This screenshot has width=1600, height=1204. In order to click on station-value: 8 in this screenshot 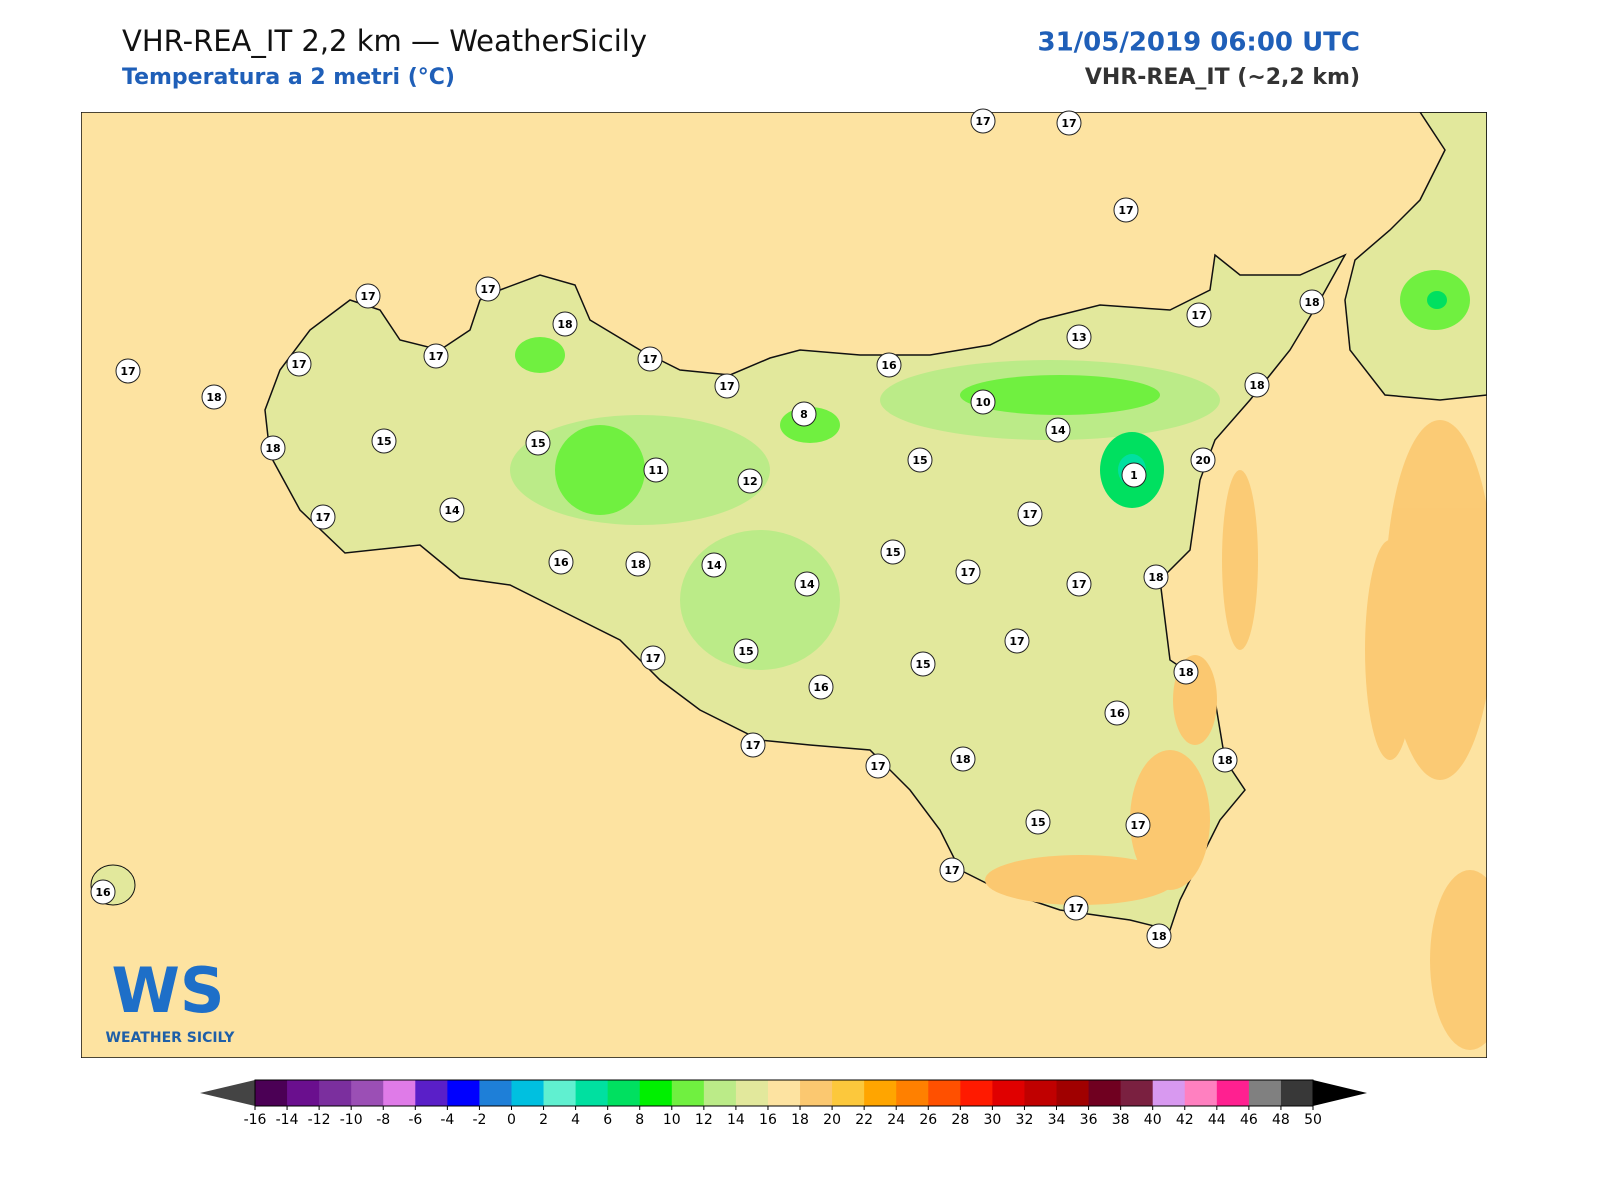, I will do `click(804, 414)`.